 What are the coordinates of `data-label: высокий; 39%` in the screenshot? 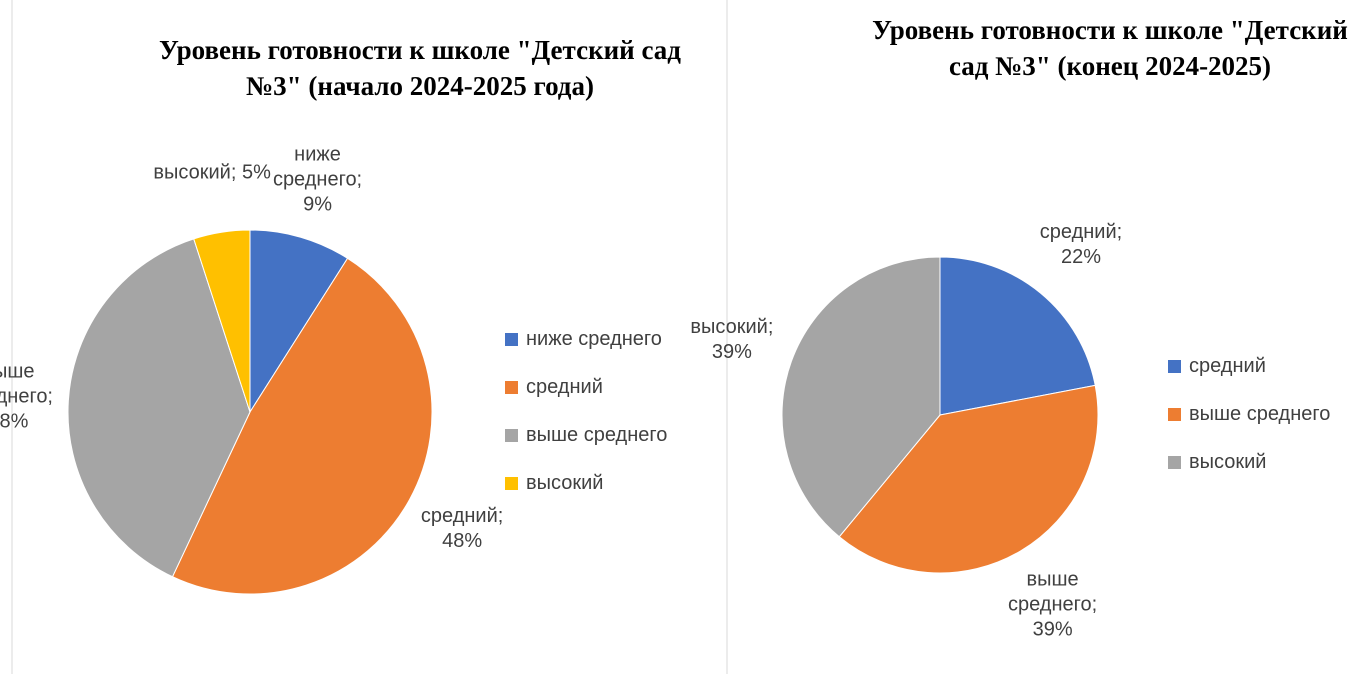 It's located at (732, 340).